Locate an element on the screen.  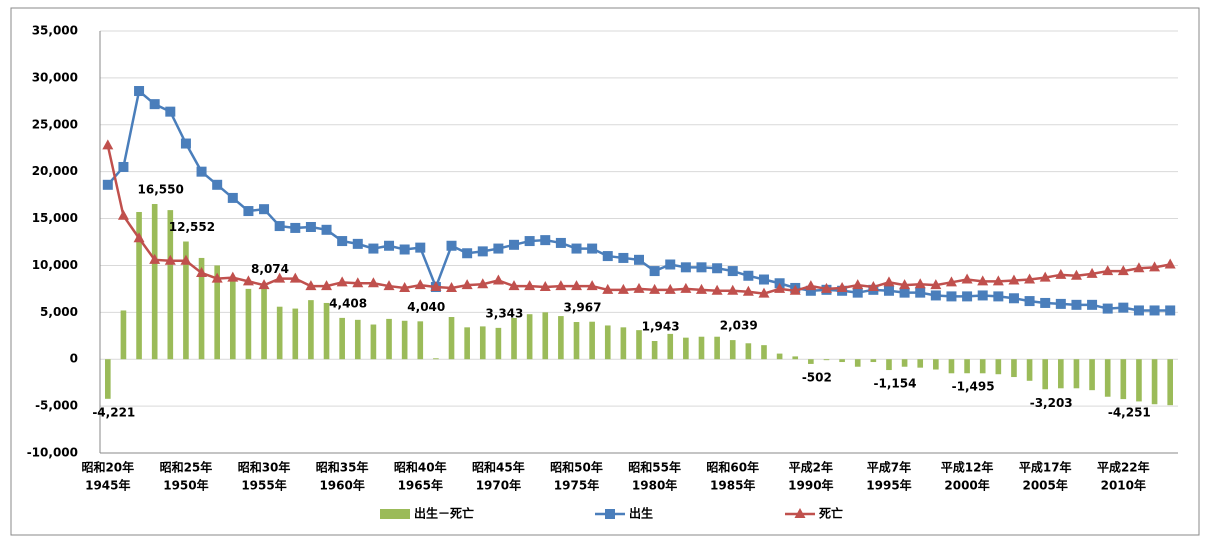
data-label: -4,251 is located at coordinates (1129, 413).